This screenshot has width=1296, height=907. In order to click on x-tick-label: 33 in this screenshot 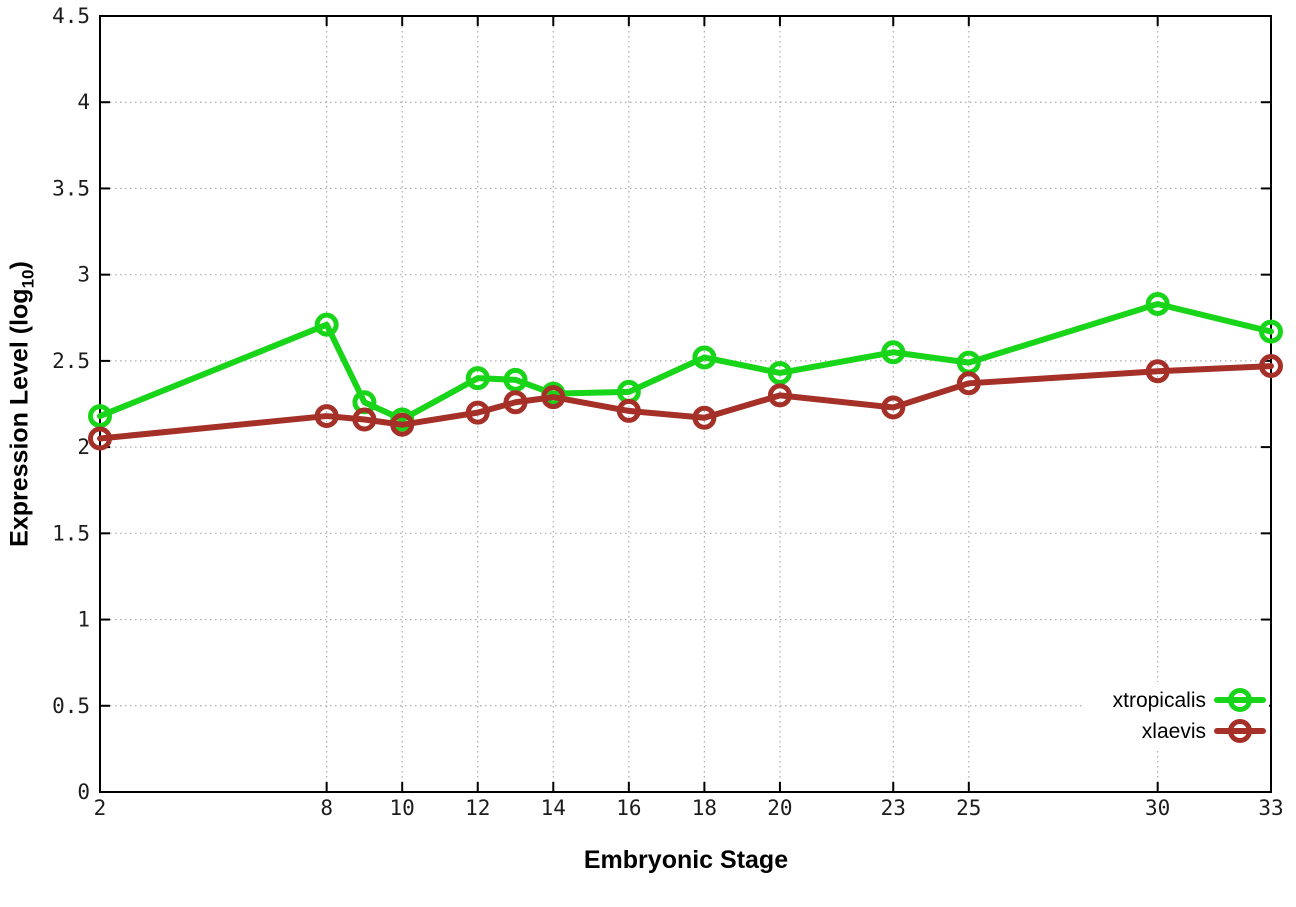, I will do `click(1270, 808)`.